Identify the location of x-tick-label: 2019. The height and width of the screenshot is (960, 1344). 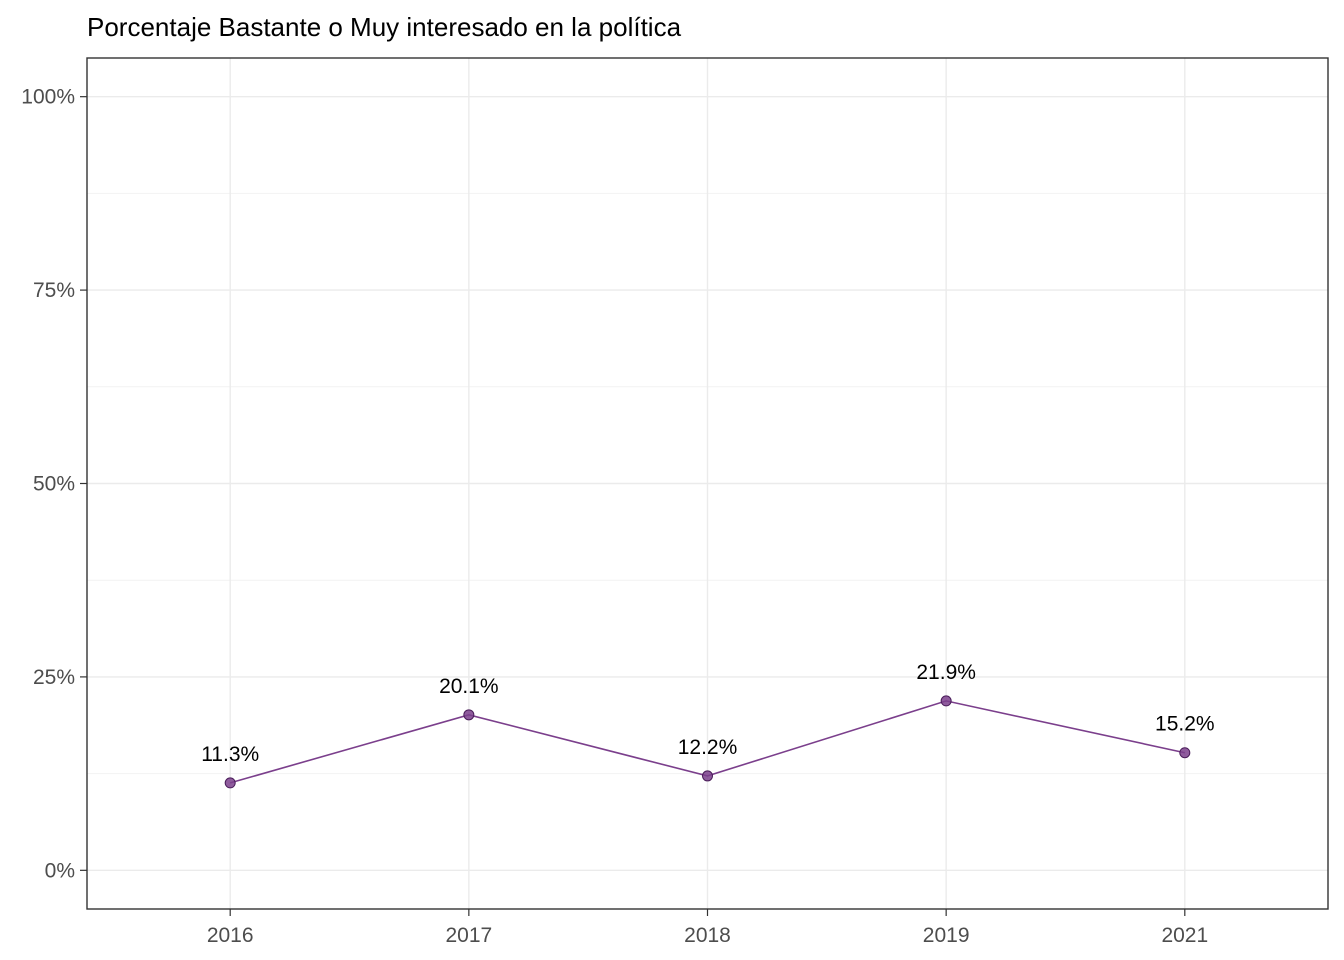
(946, 935).